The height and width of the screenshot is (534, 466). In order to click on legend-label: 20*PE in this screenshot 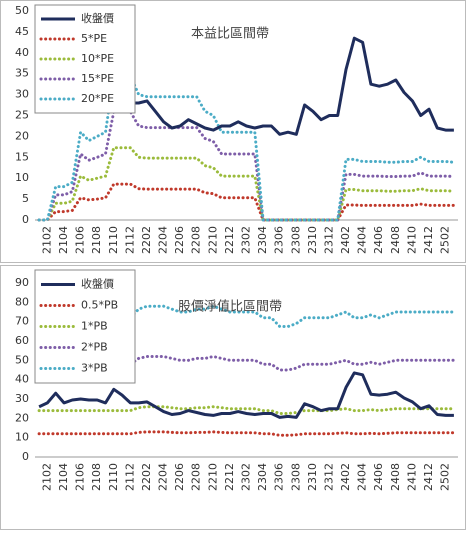, I will do `click(97, 98)`.